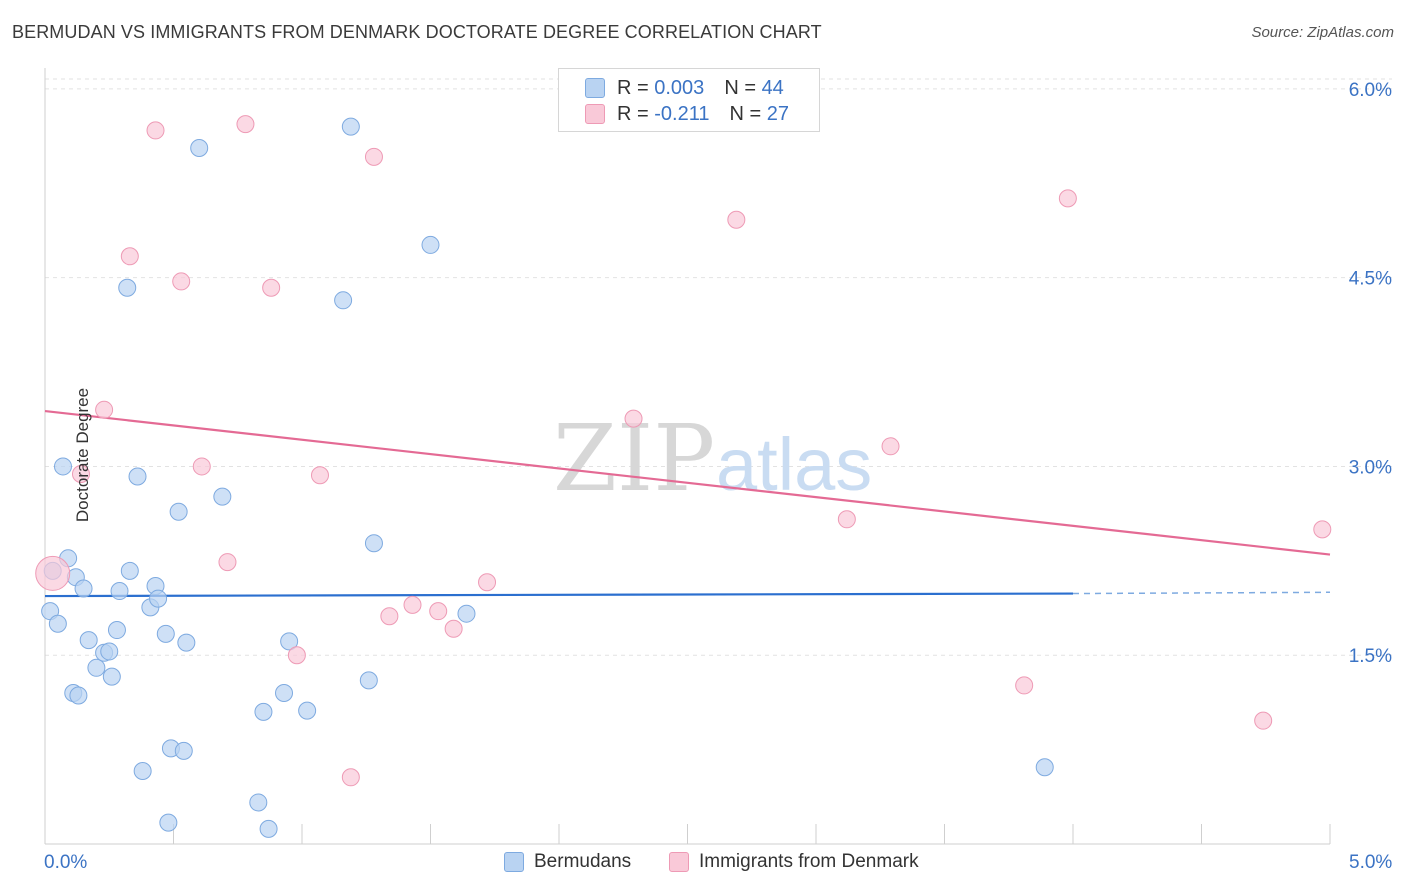 Image resolution: width=1406 pixels, height=892 pixels. Describe the element at coordinates (1370, 373) in the screenshot. I see `y-tick-labels: 1.5% 3.0% 4.5% 6.0%` at that location.